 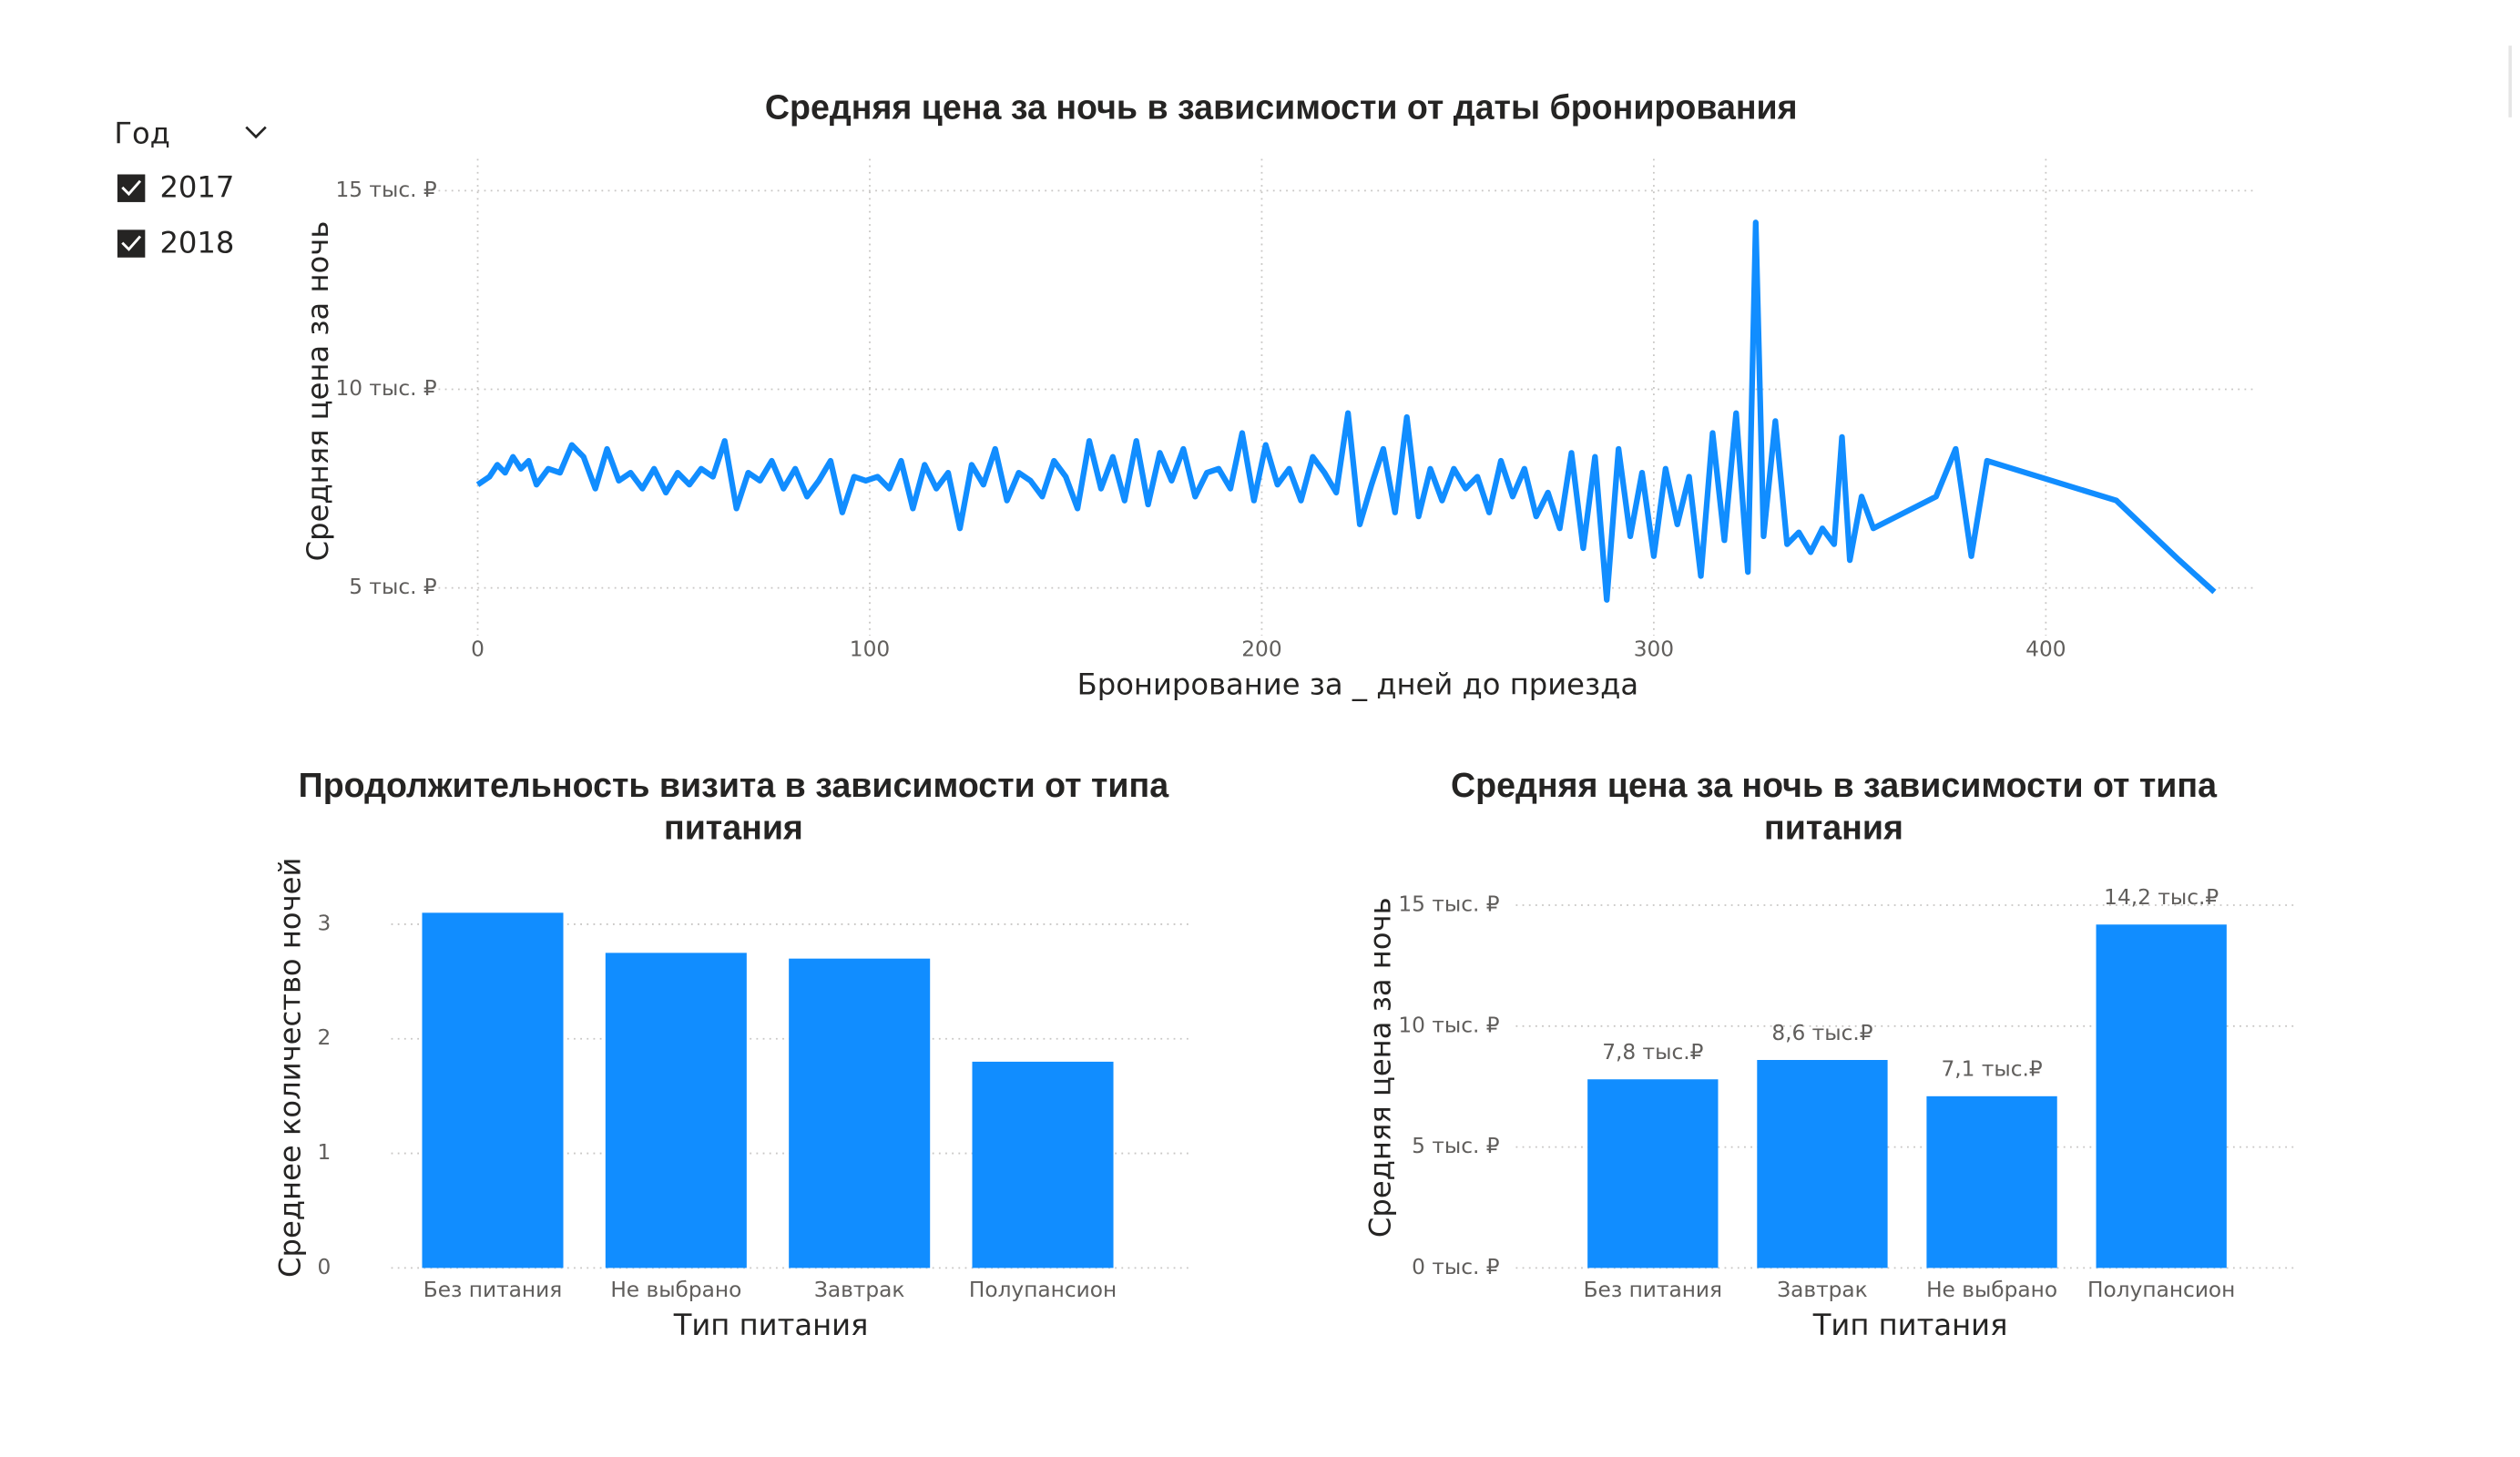 What do you see at coordinates (142, 134) in the screenshot?
I see `slicer-title: Год` at bounding box center [142, 134].